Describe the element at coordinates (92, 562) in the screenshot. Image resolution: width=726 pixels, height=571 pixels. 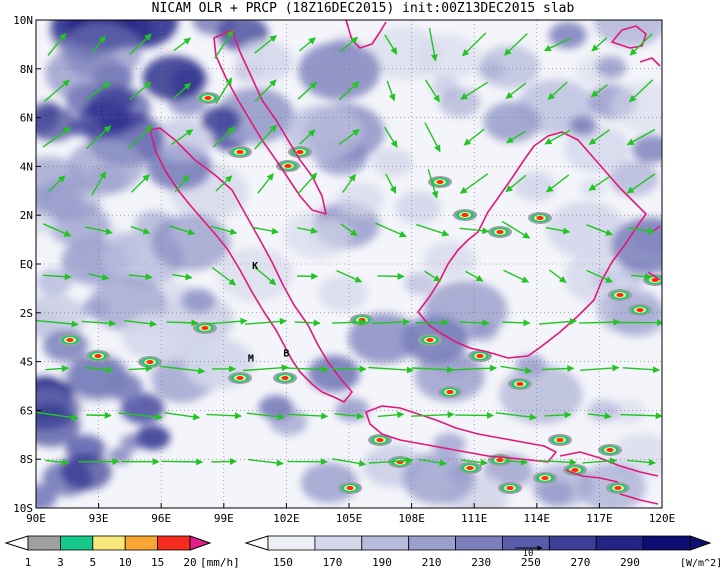
I see `precip-tick-label: 5` at that location.